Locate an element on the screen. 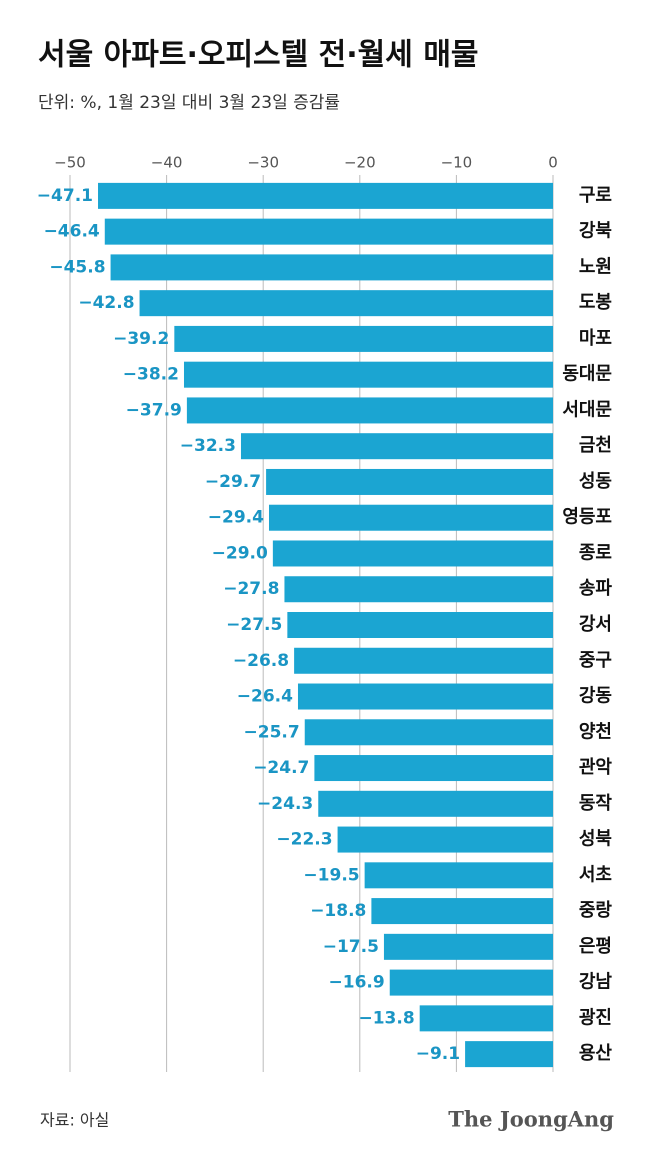 The image size is (658, 1159). value-label: −47.1 is located at coordinates (65, 196).